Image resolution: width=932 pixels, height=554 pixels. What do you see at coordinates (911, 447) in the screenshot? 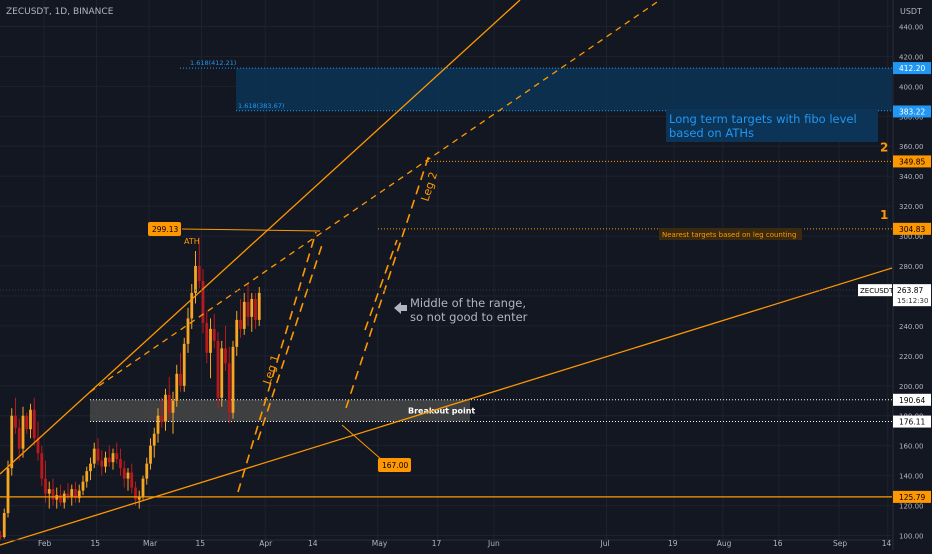
I see `price-tick-label: 160.00` at bounding box center [911, 447].